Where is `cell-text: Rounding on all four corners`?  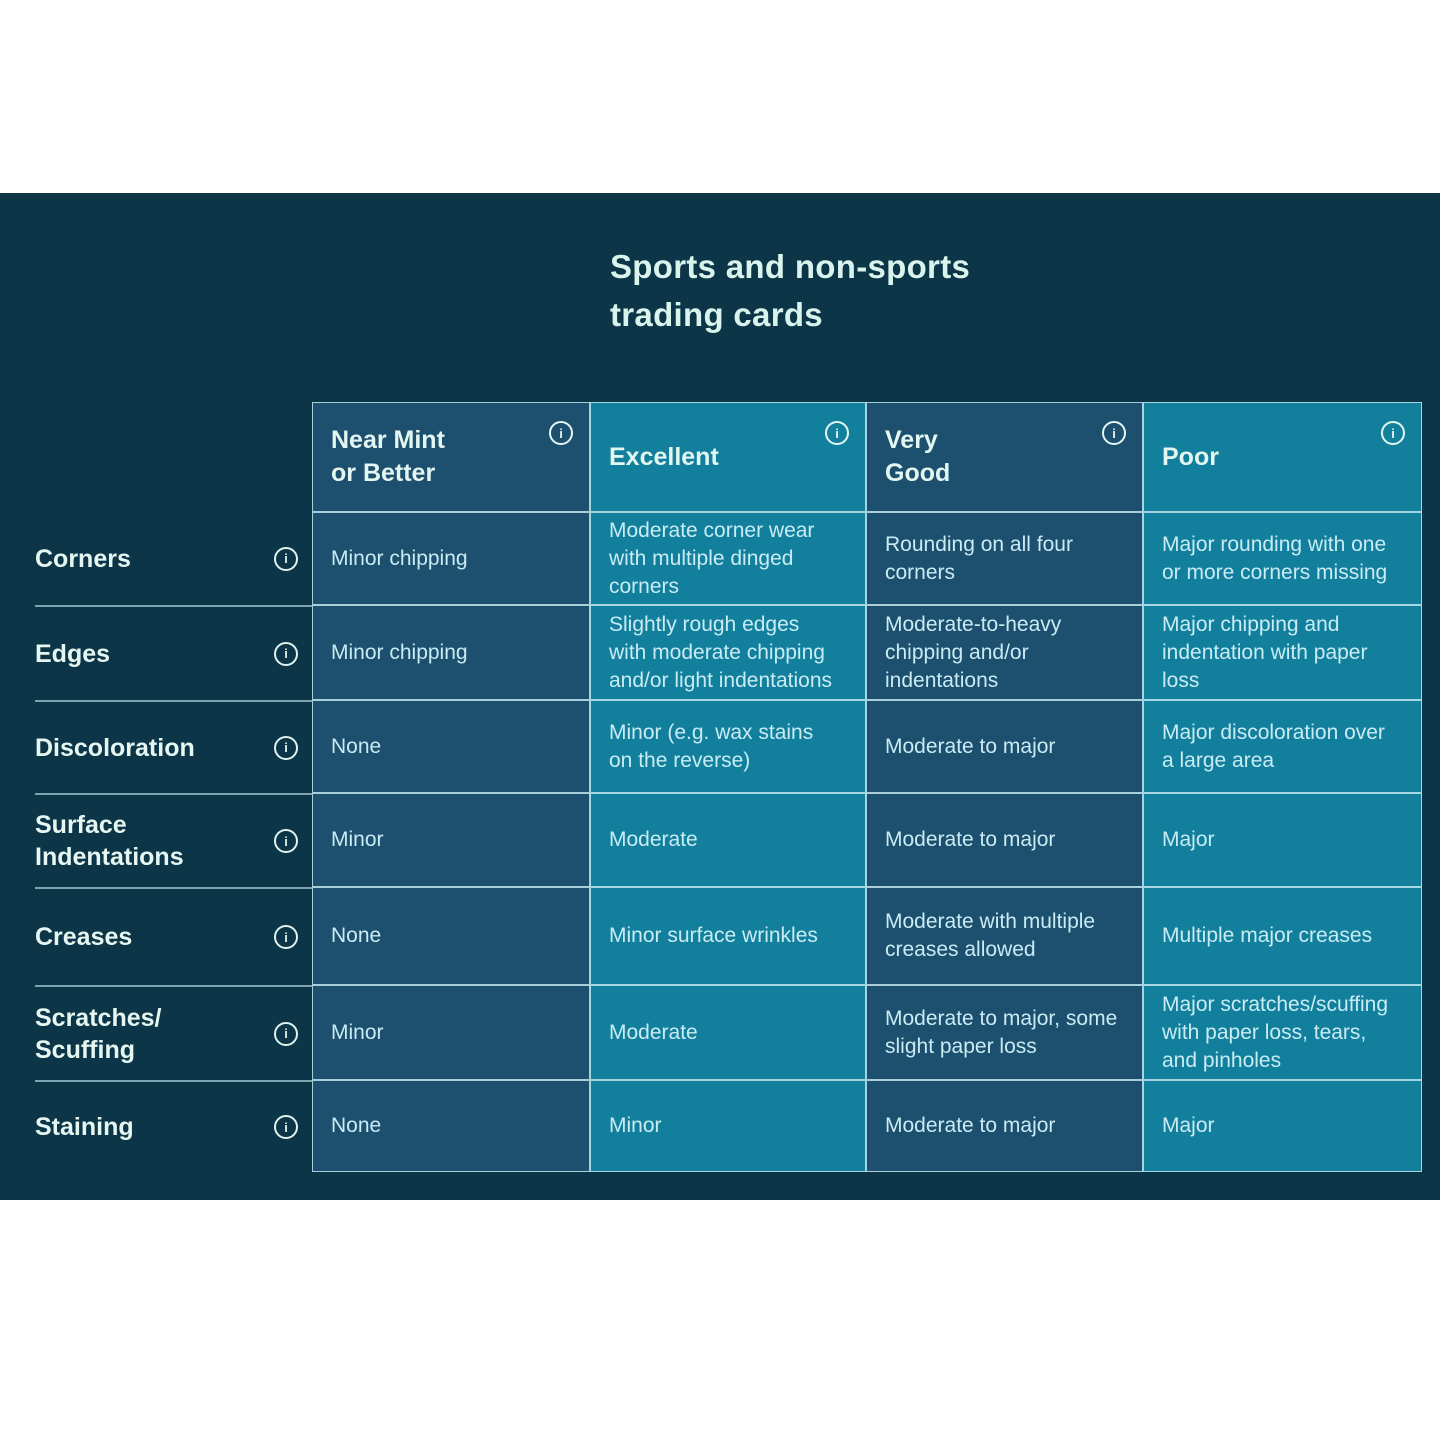 cell-text: Rounding on all four corners is located at coordinates (979, 558).